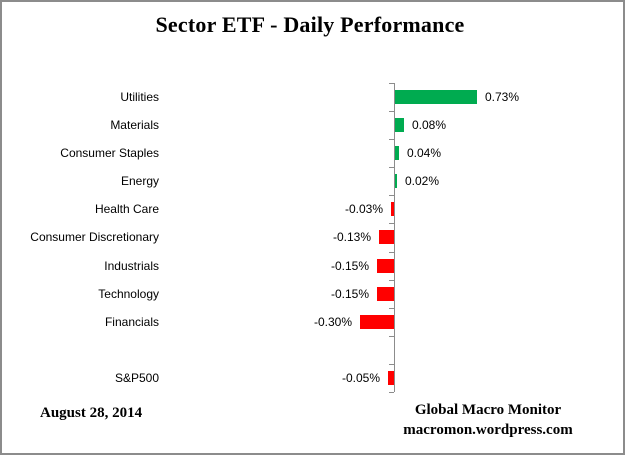 The height and width of the screenshot is (455, 625). I want to click on category-label: Health Care, so click(126, 209).